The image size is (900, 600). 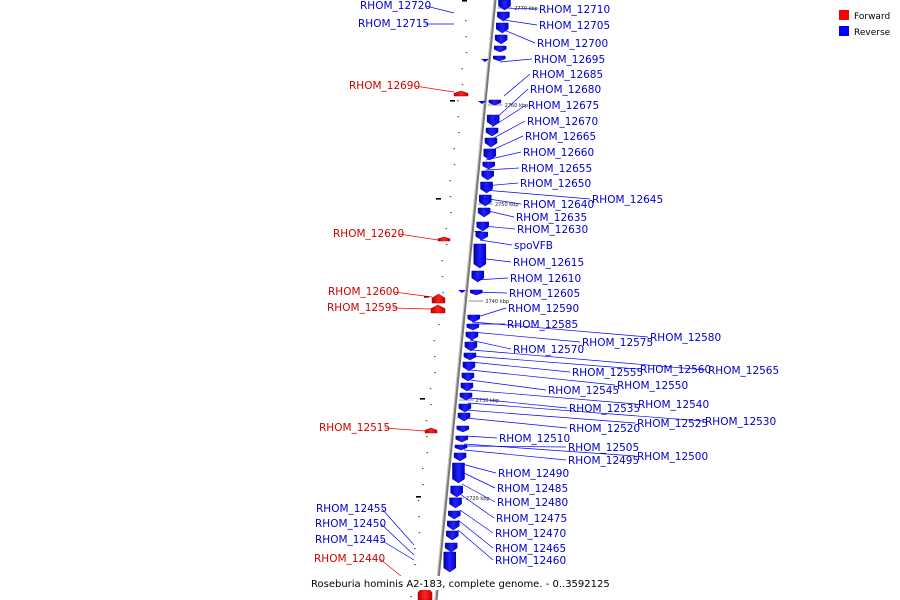 What do you see at coordinates (548, 263) in the screenshot?
I see `reverse-gene-label: RHOM_12615` at bounding box center [548, 263].